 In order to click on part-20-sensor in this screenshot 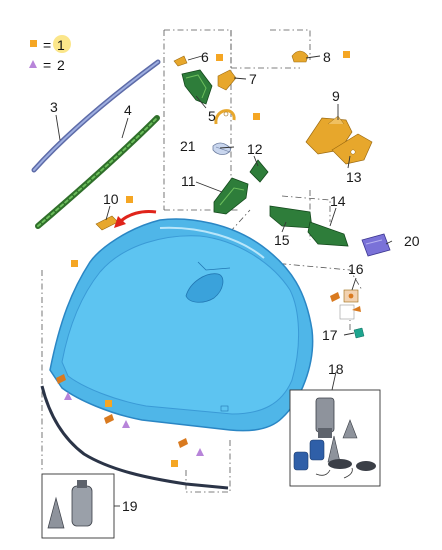, I will do `click(376, 245)`.